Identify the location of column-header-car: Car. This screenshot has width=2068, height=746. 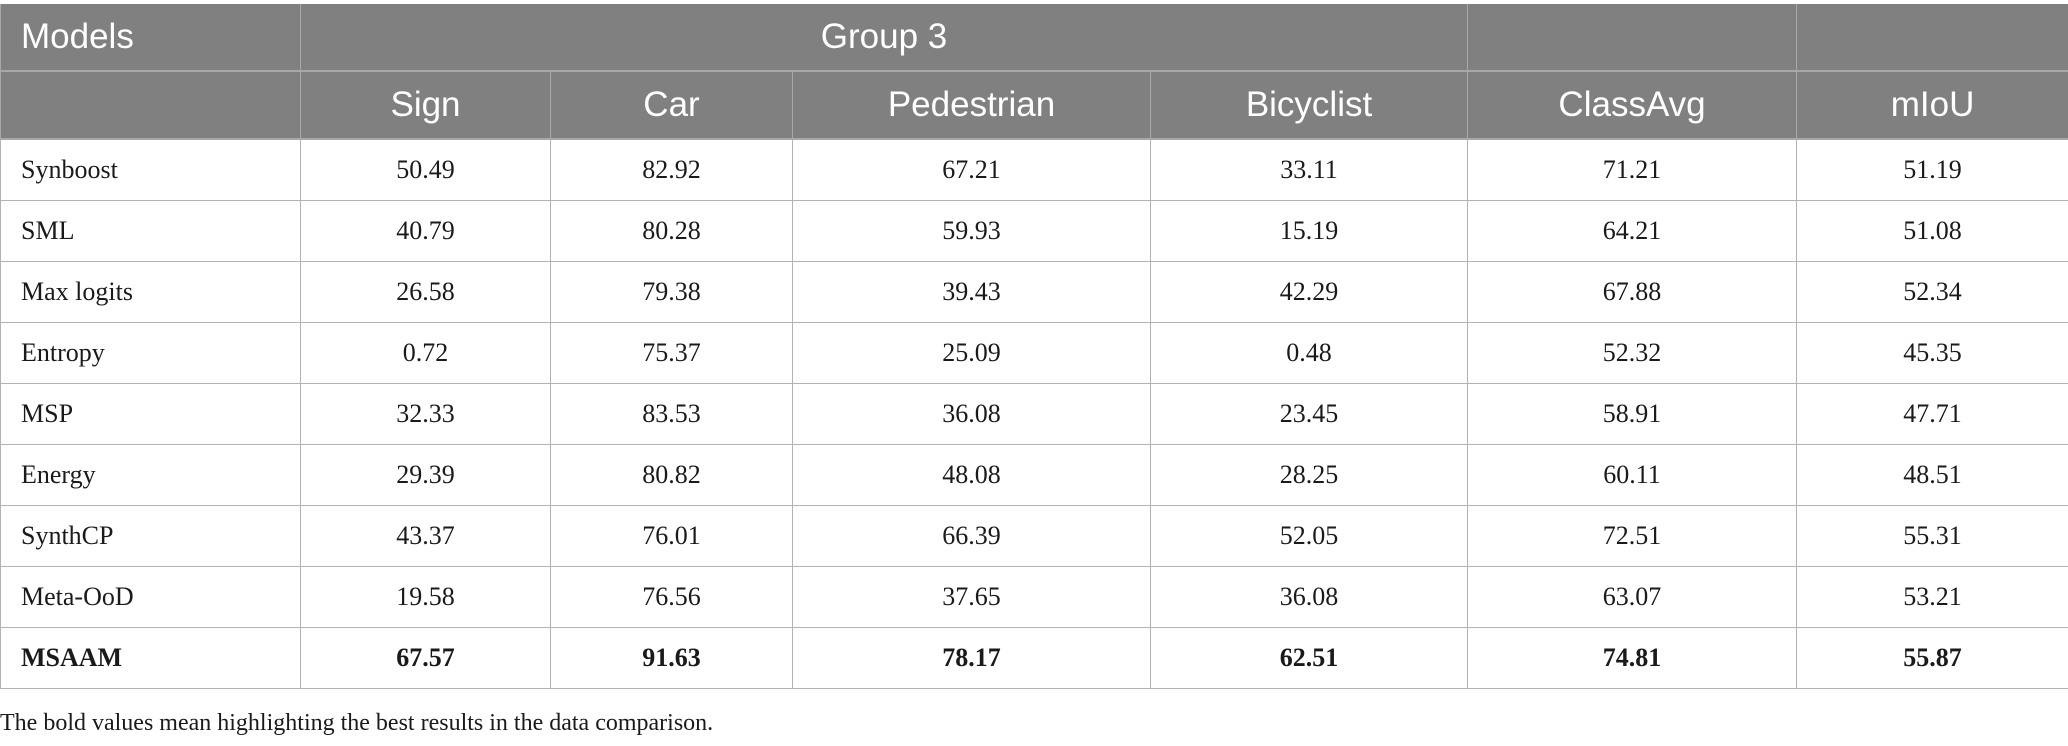
(671, 105).